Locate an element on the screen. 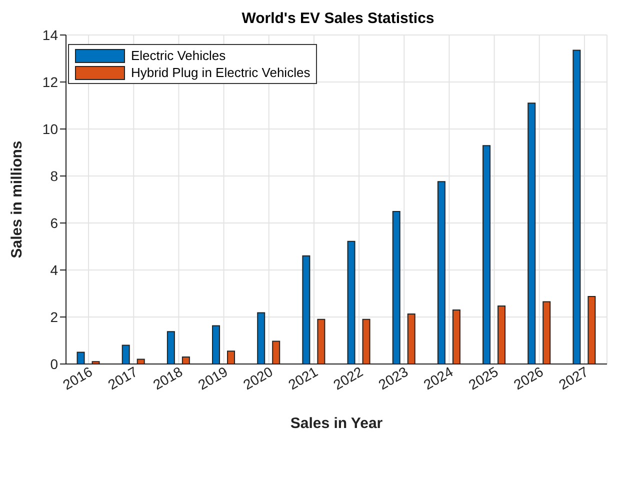  y-axis-title: Sales in millions is located at coordinates (17, 199).